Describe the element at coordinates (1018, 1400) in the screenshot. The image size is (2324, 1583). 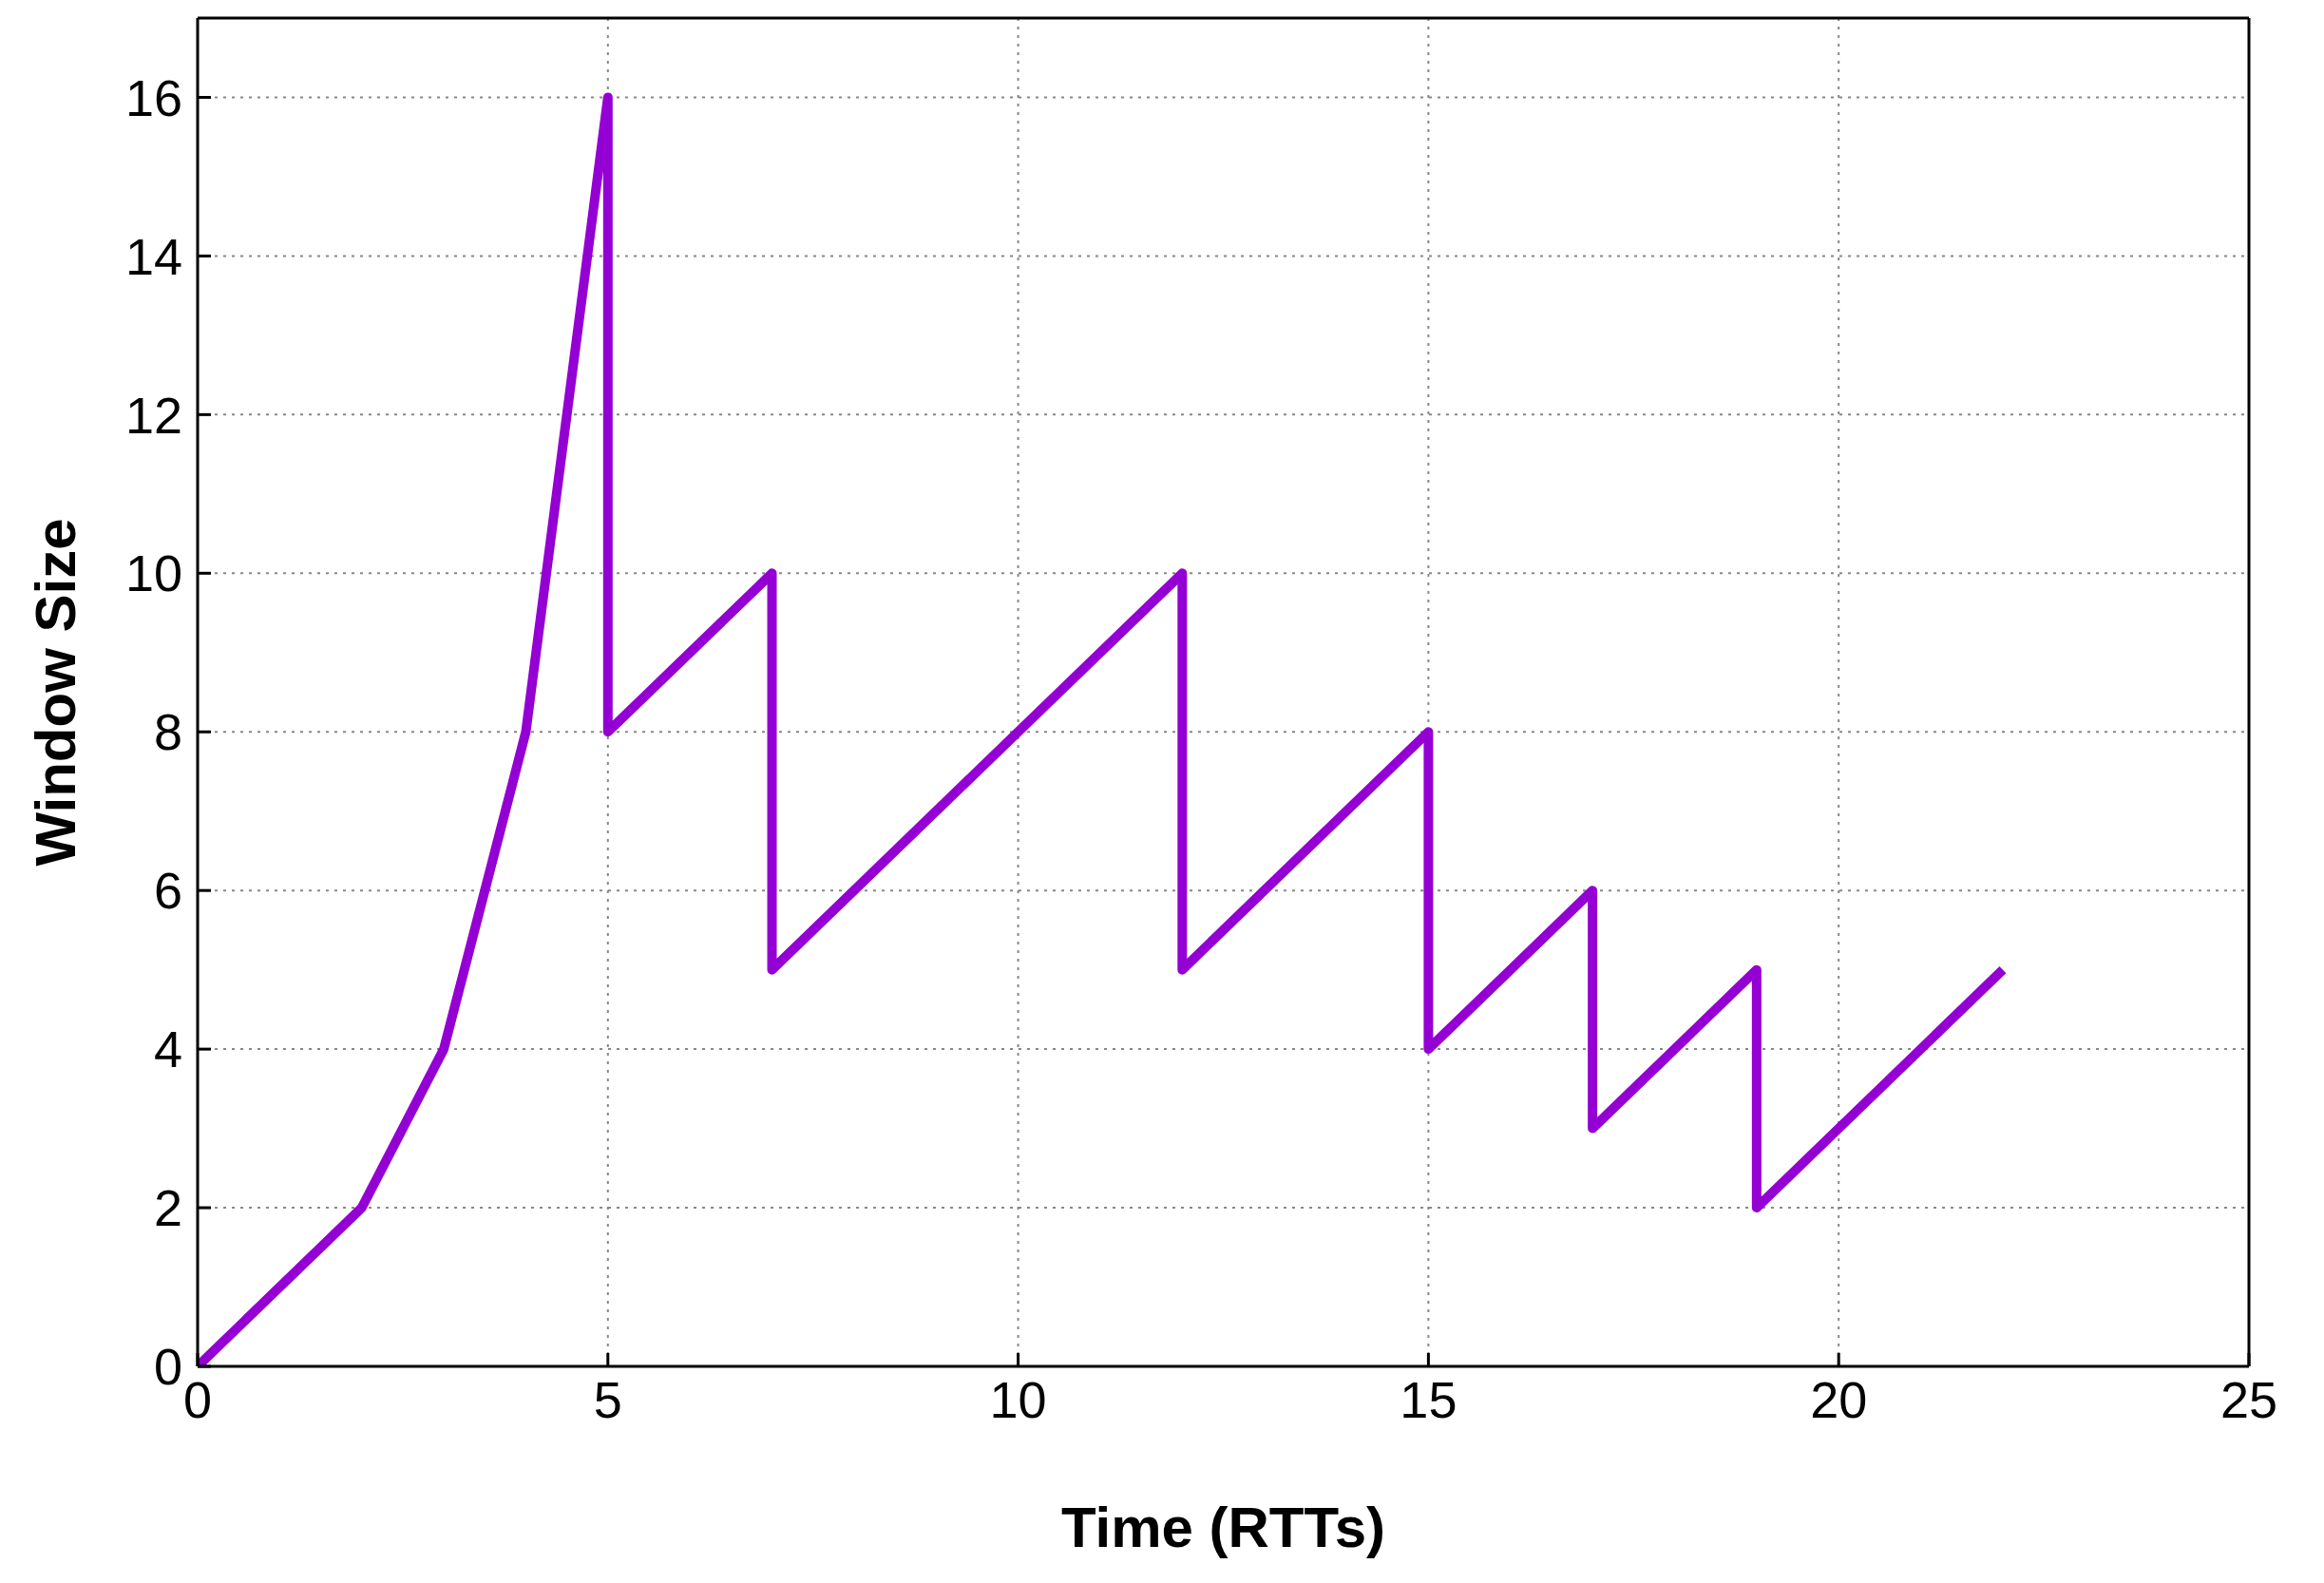
I see `x-tick-label: 10` at that location.